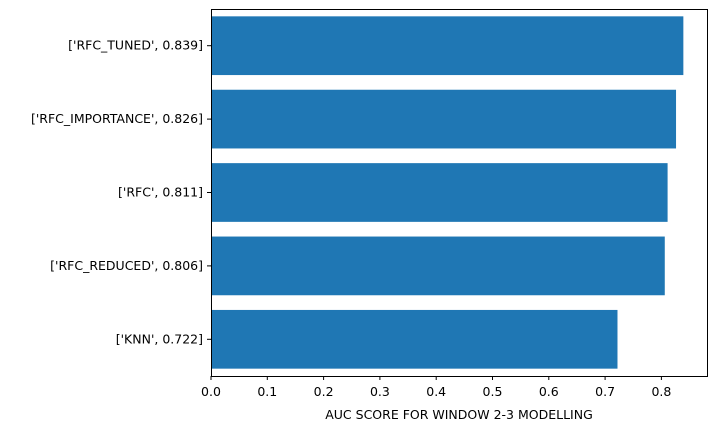 Image resolution: width=717 pixels, height=432 pixels. What do you see at coordinates (135, 45) in the screenshot?
I see `y-tick-label: ['RFC_TUNED', 0.839]` at bounding box center [135, 45].